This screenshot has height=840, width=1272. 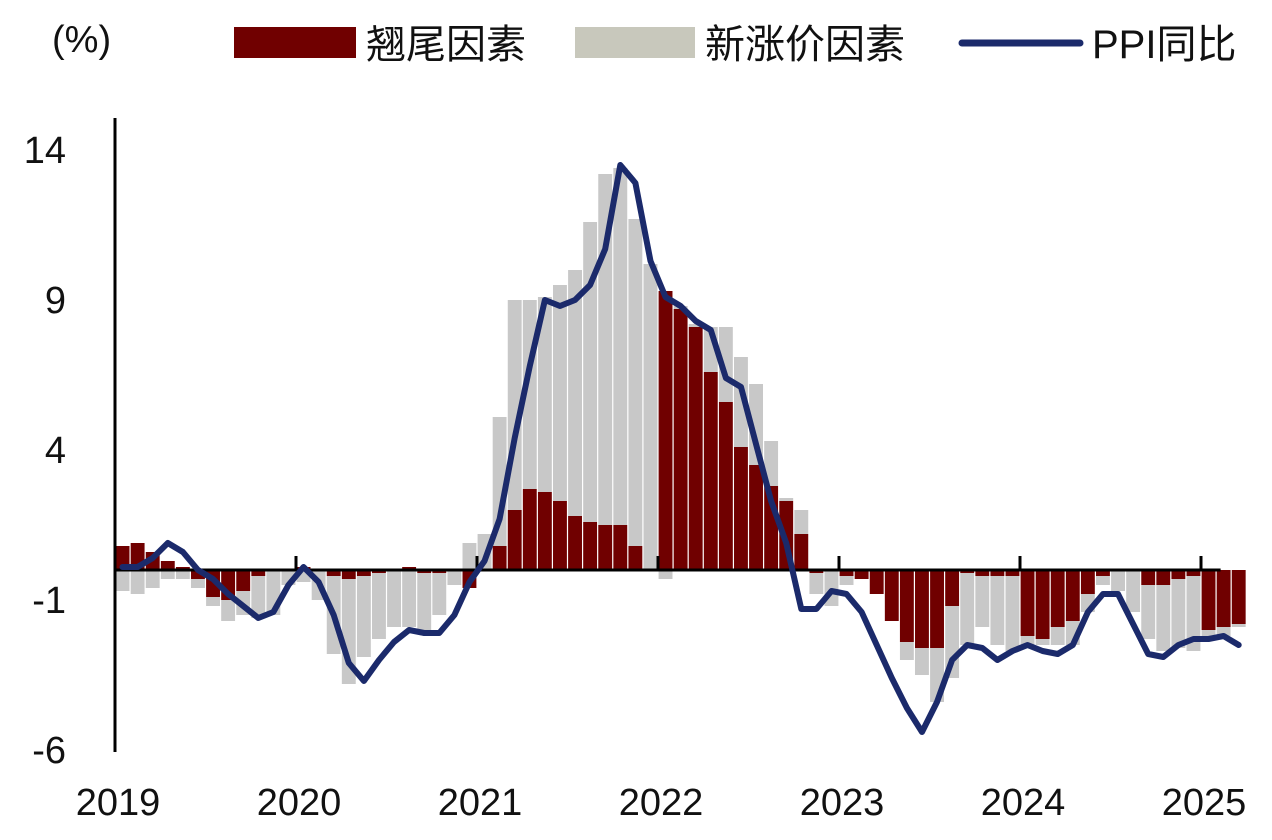 What do you see at coordinates (49, 601) in the screenshot?
I see `y-tick-label: -1` at bounding box center [49, 601].